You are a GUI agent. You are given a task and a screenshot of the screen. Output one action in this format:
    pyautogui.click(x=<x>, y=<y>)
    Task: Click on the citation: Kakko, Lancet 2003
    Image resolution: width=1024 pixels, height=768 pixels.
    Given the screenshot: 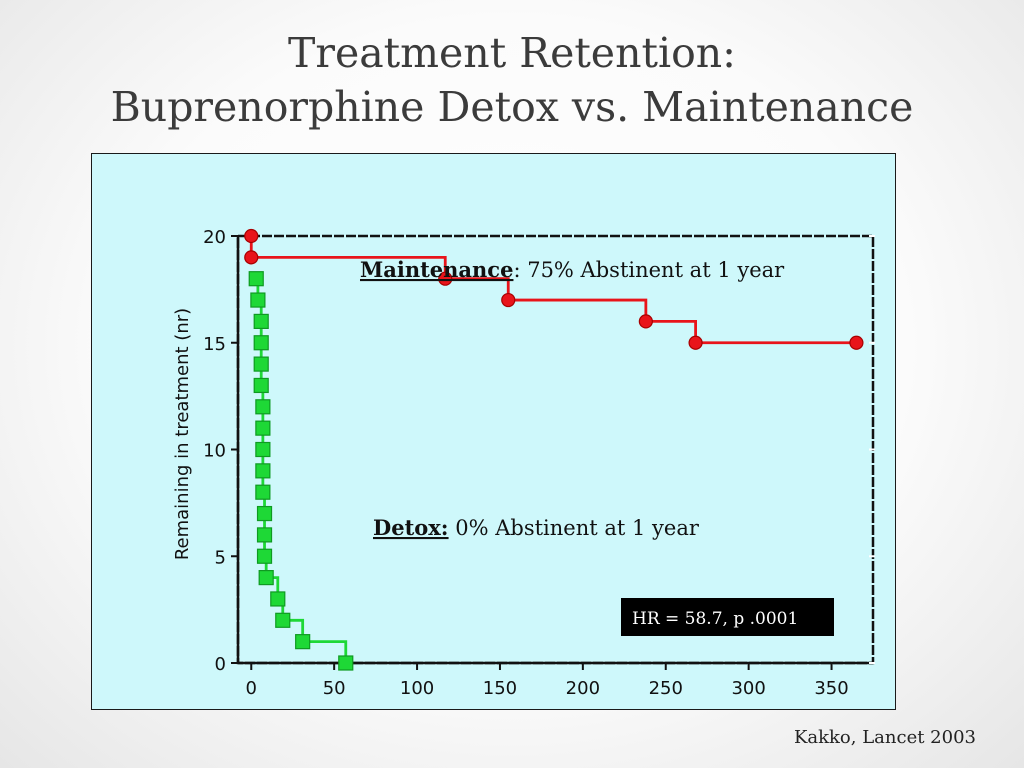 What is the action you would take?
    pyautogui.click(x=884, y=737)
    